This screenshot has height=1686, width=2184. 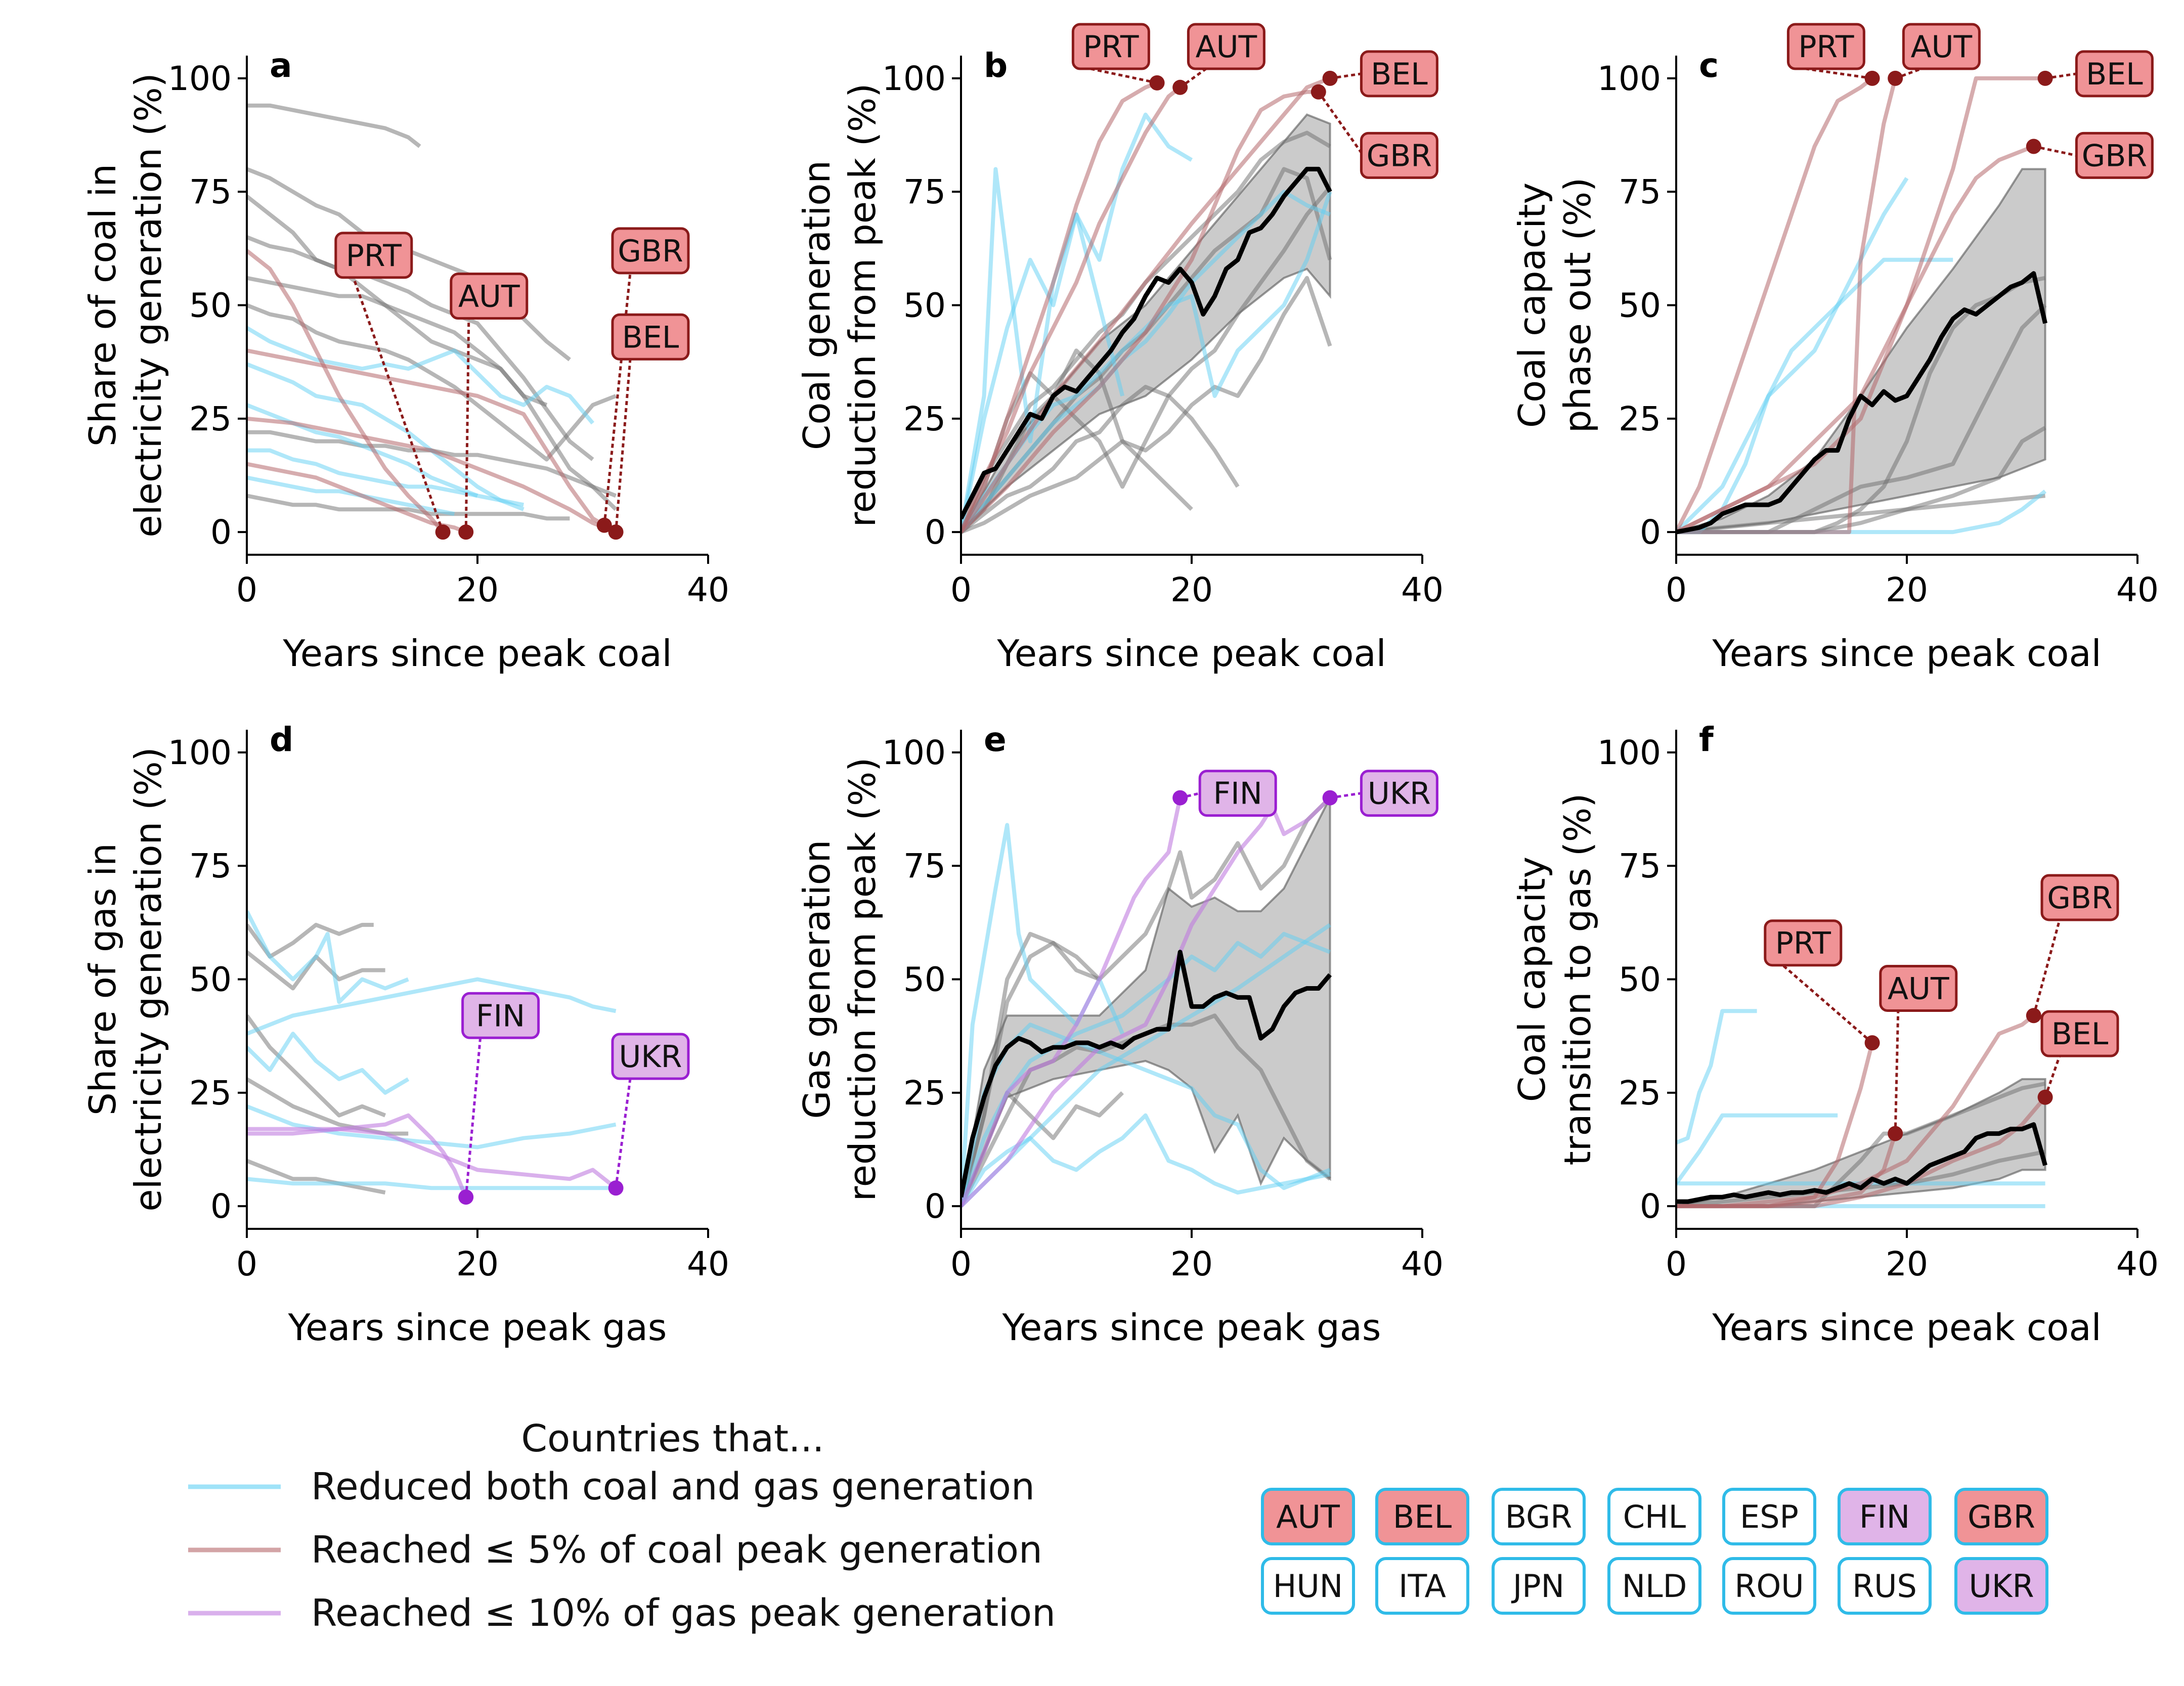 What do you see at coordinates (501, 1016) in the screenshot?
I see `fin-label: FIN` at bounding box center [501, 1016].